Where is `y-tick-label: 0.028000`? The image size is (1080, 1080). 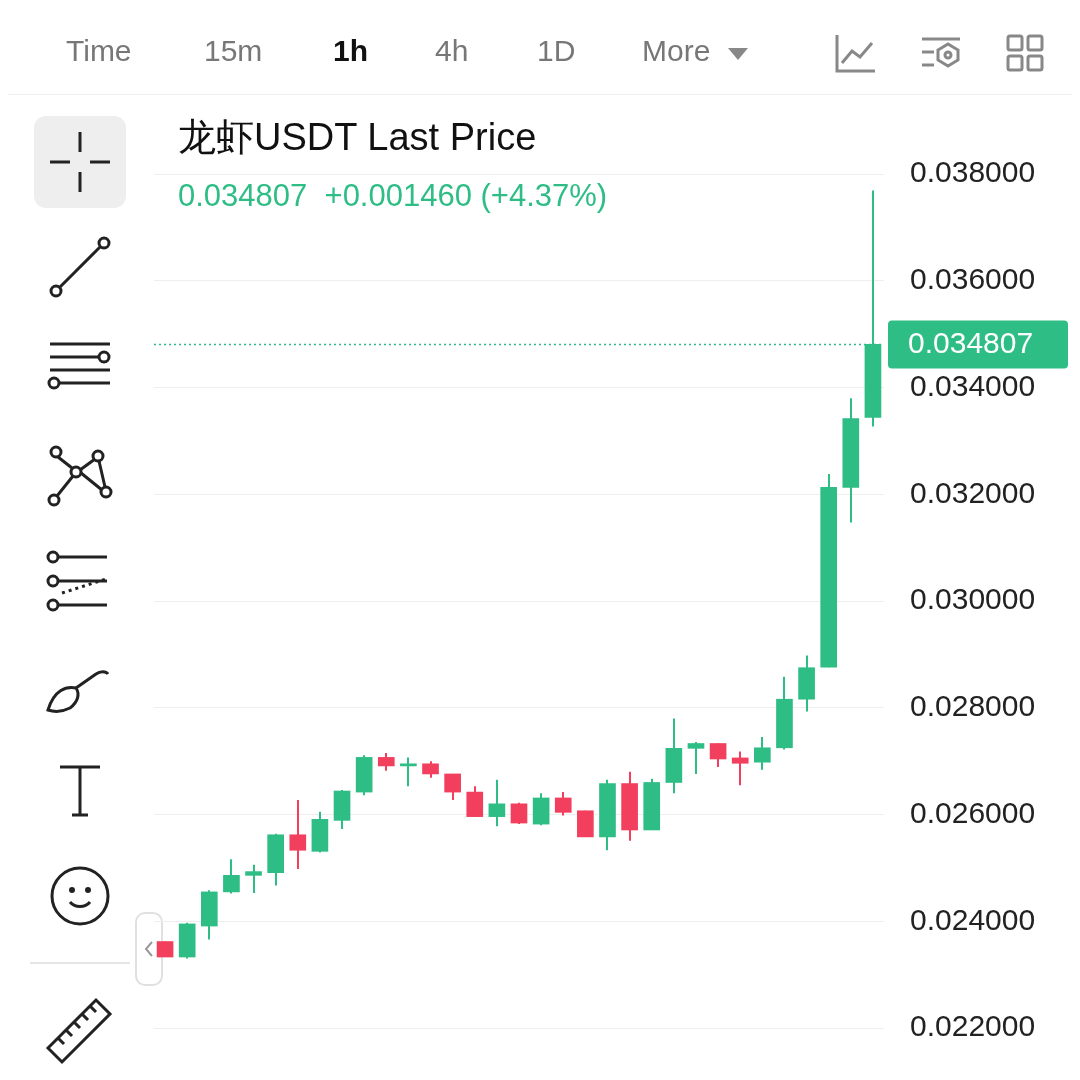 y-tick-label: 0.028000 is located at coordinates (973, 706).